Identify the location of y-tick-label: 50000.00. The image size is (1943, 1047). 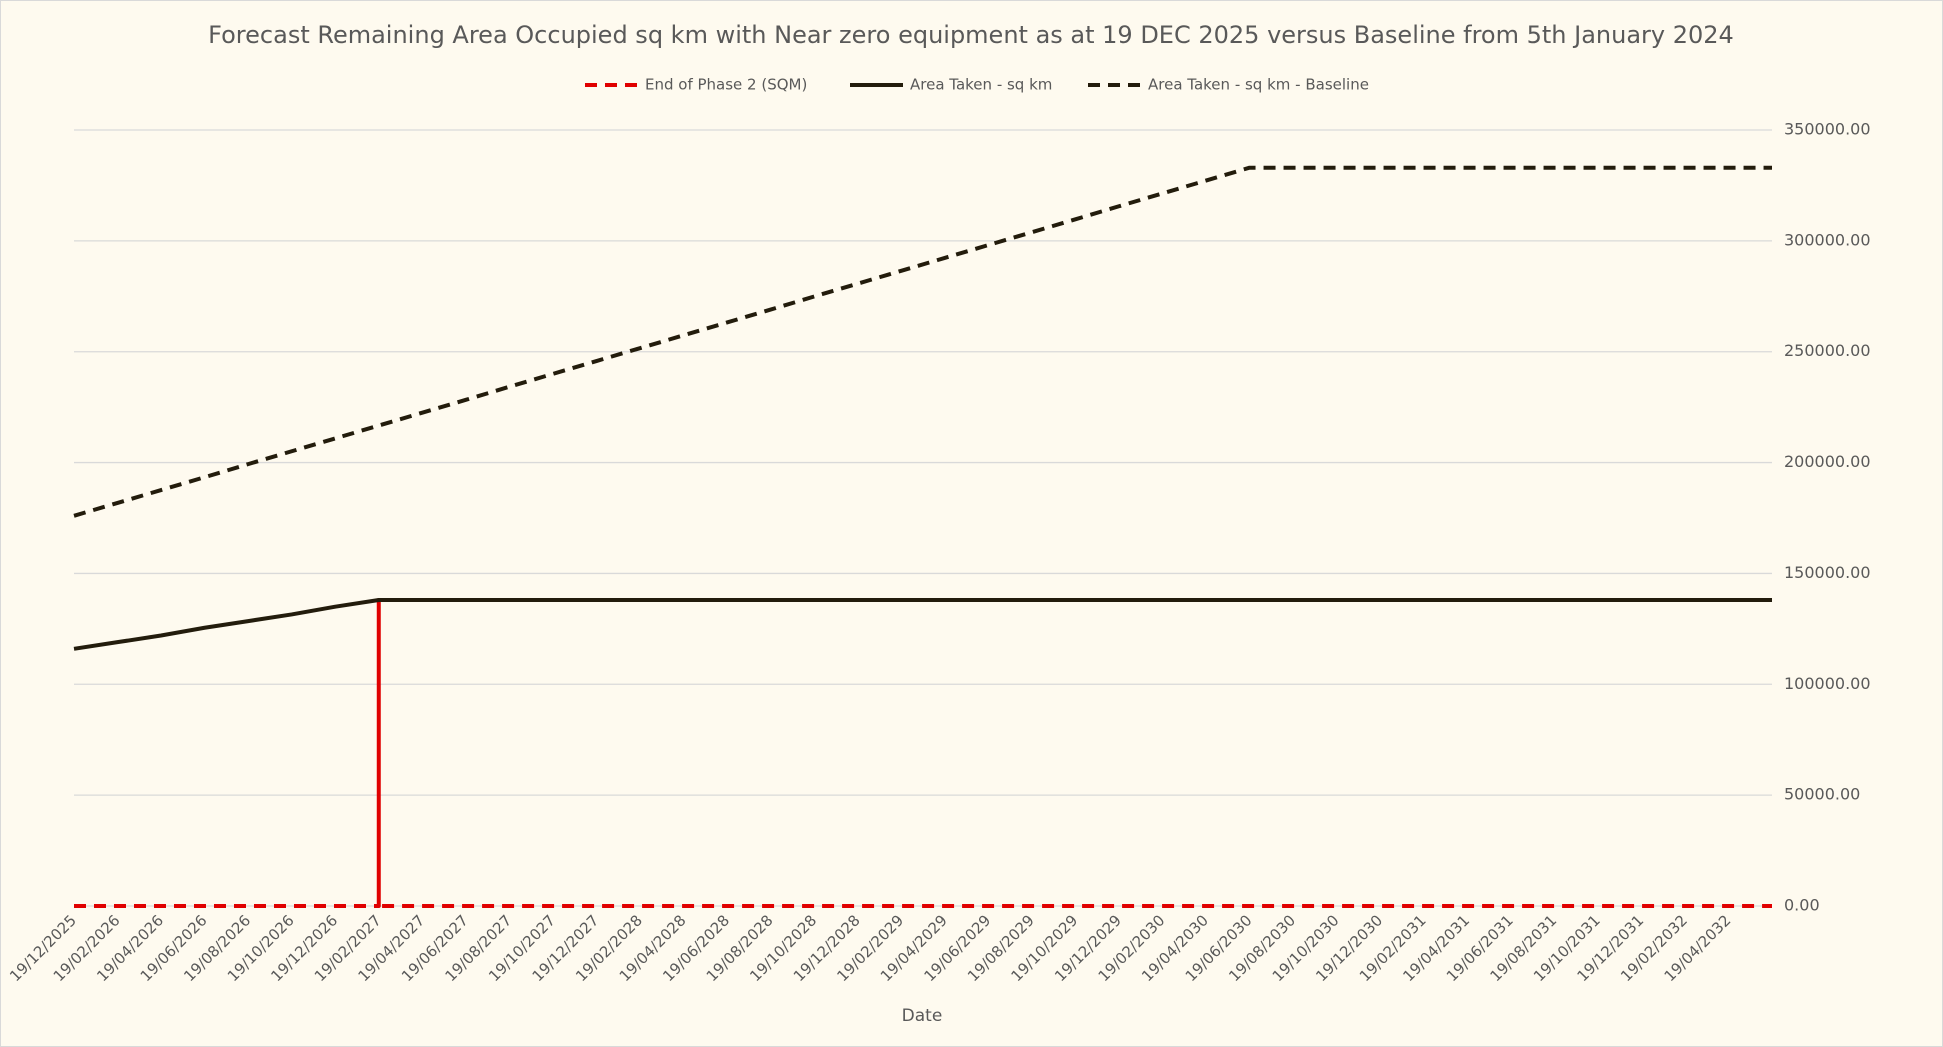
(1822, 794).